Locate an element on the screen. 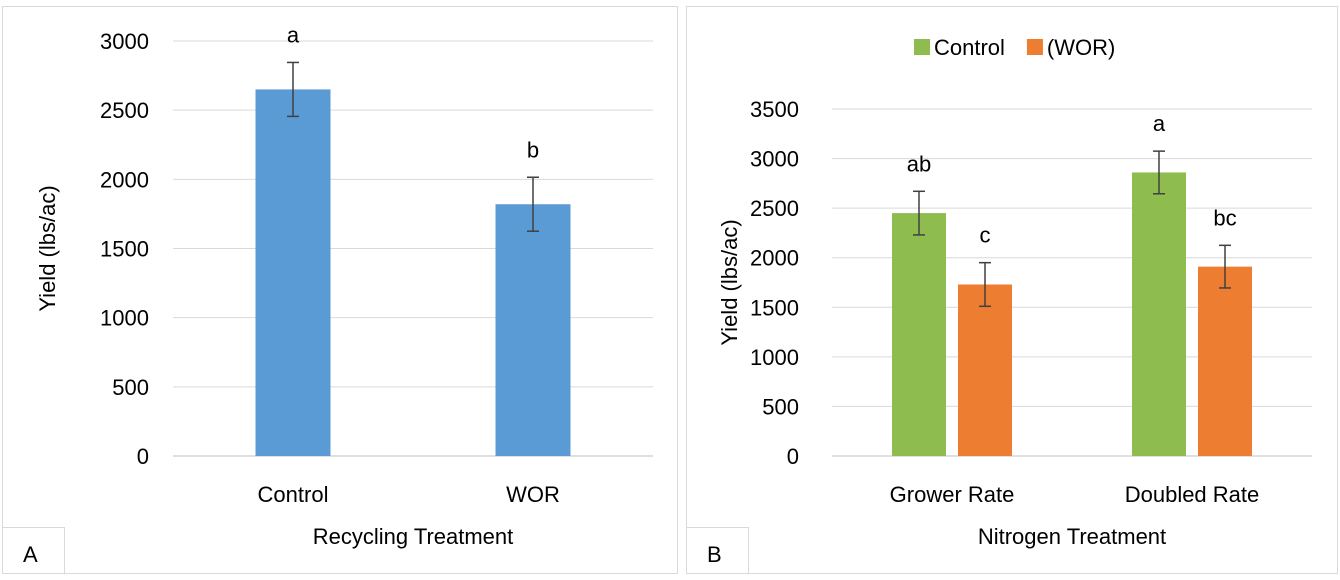 The height and width of the screenshot is (580, 1340). legend-label-wor: (WOR) is located at coordinates (1081, 47).